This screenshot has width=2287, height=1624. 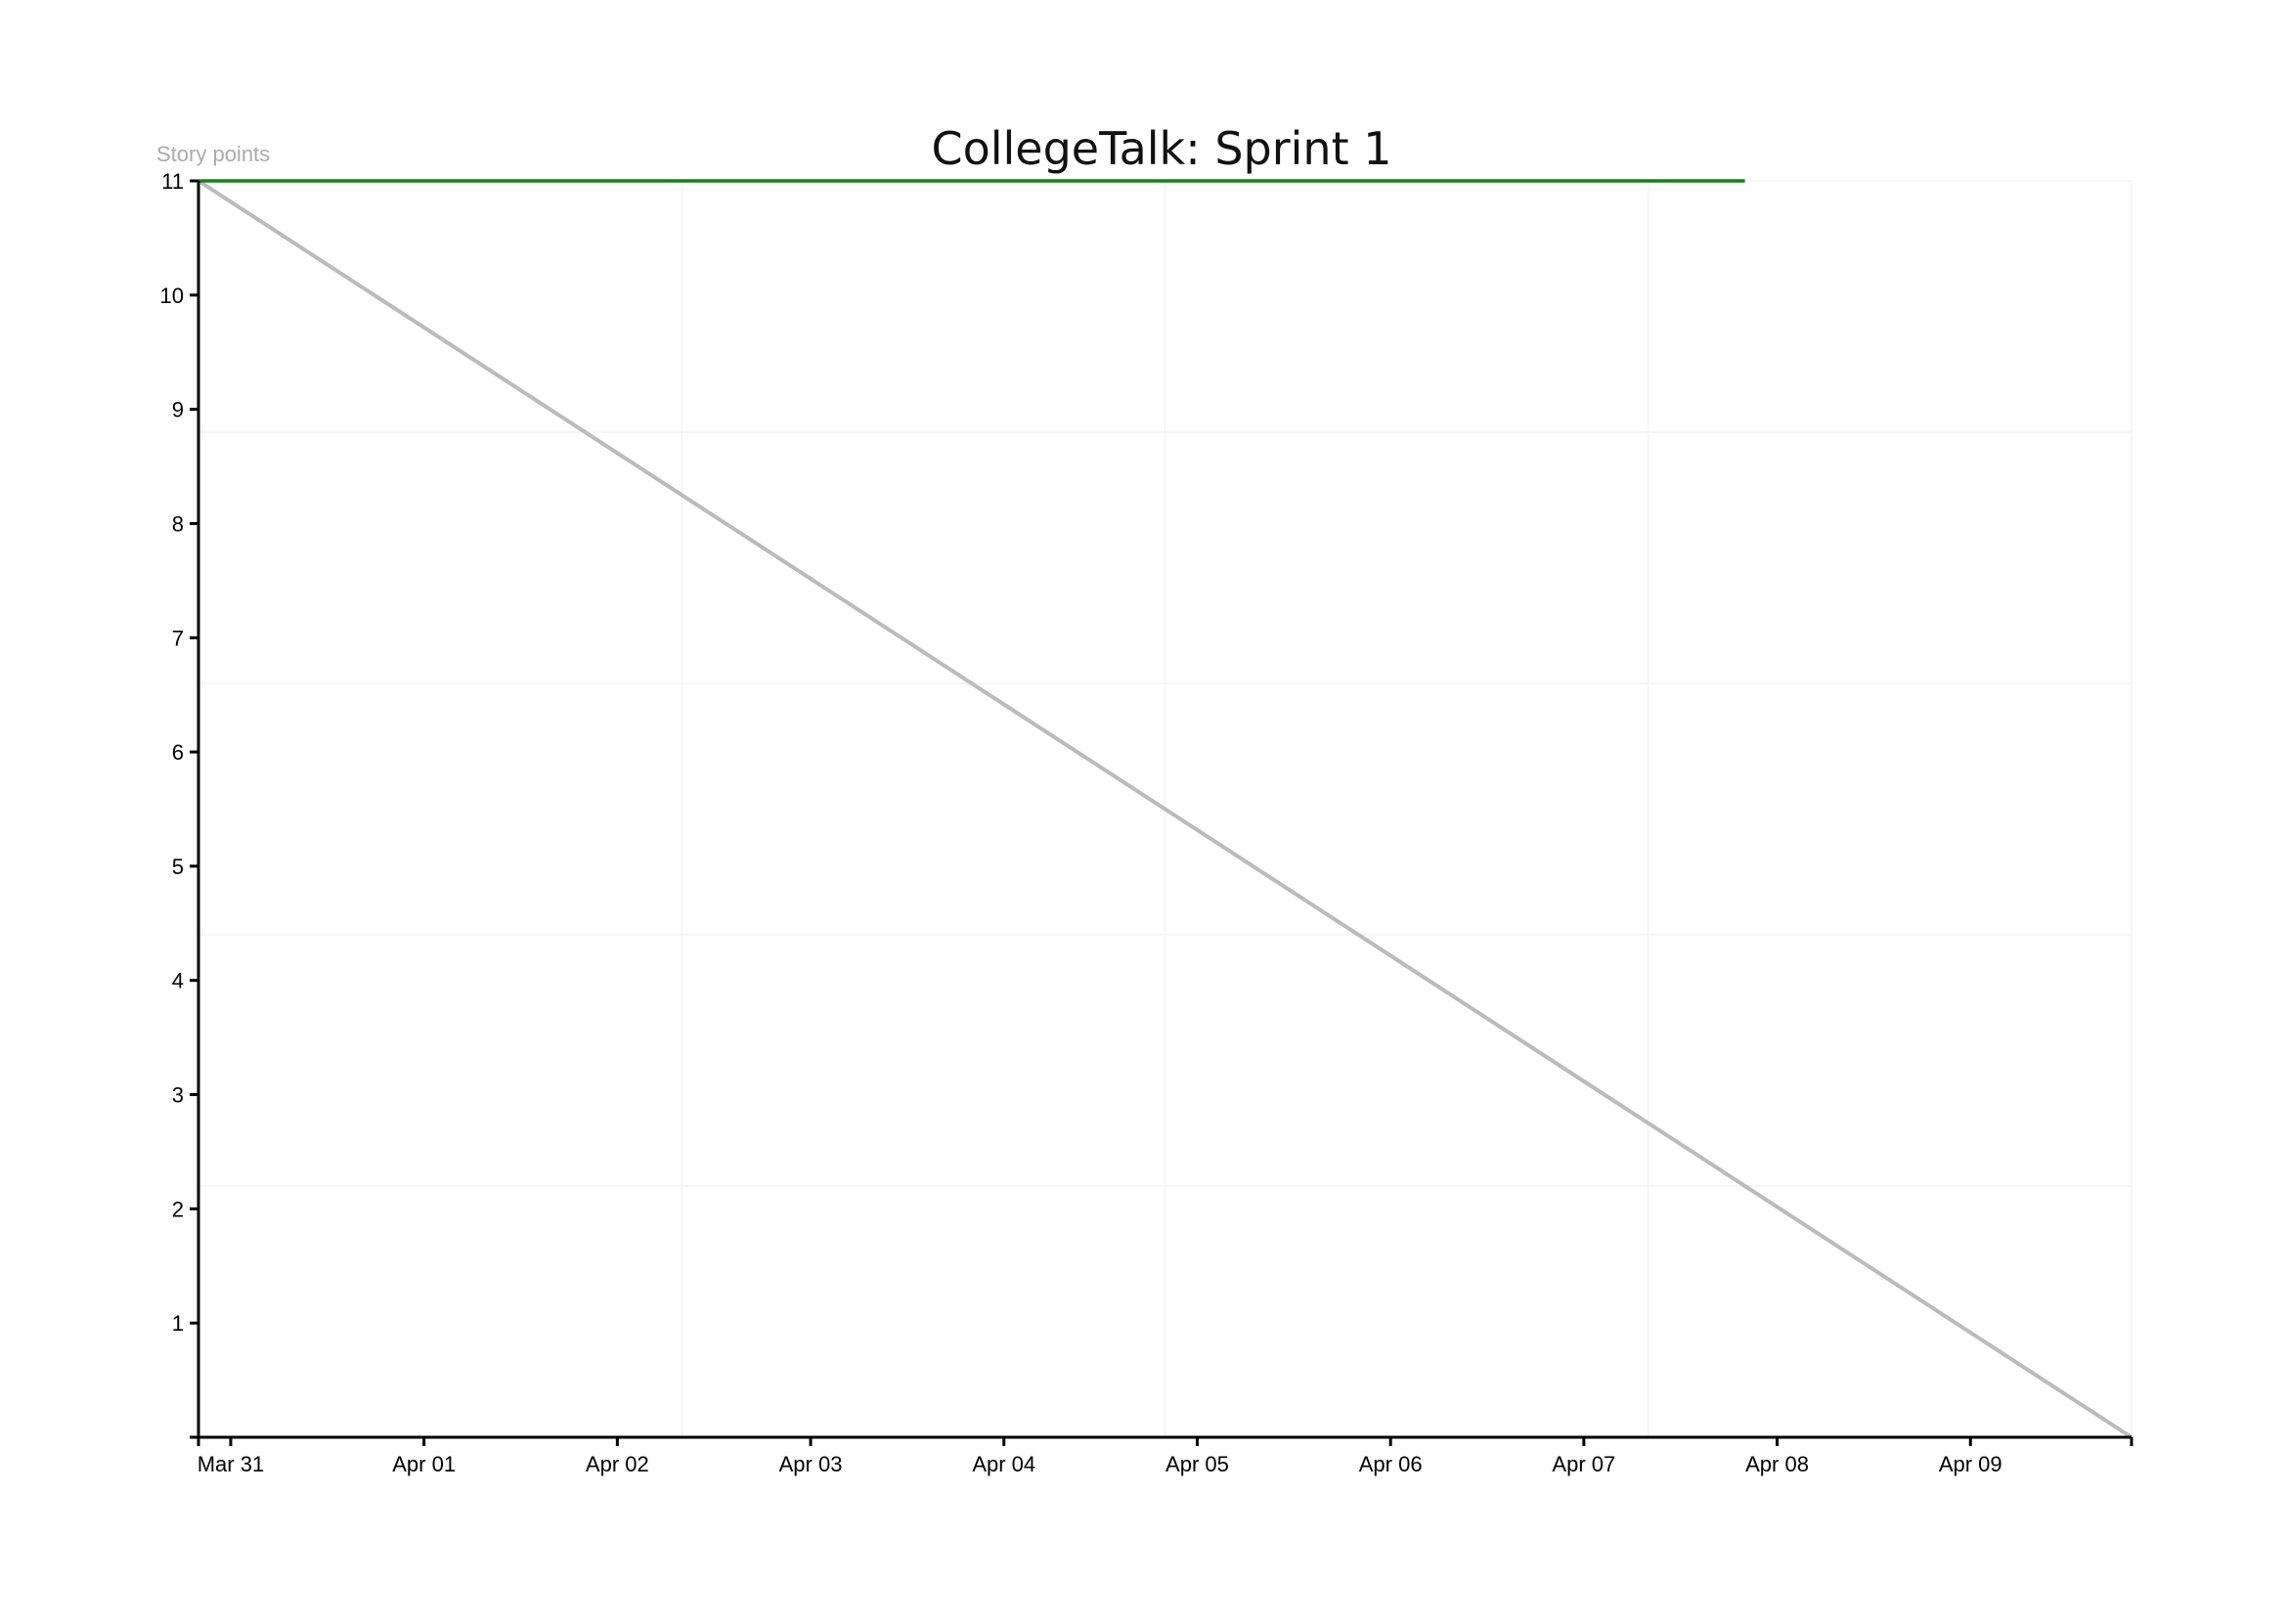 I want to click on y-tick-label: 8, so click(x=178, y=524).